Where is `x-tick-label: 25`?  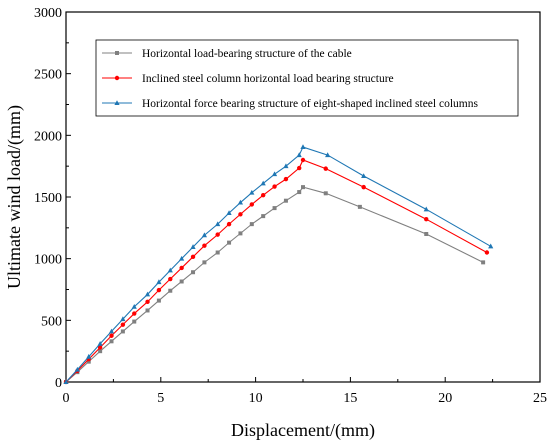 x-tick-label: 25 is located at coordinates (540, 398).